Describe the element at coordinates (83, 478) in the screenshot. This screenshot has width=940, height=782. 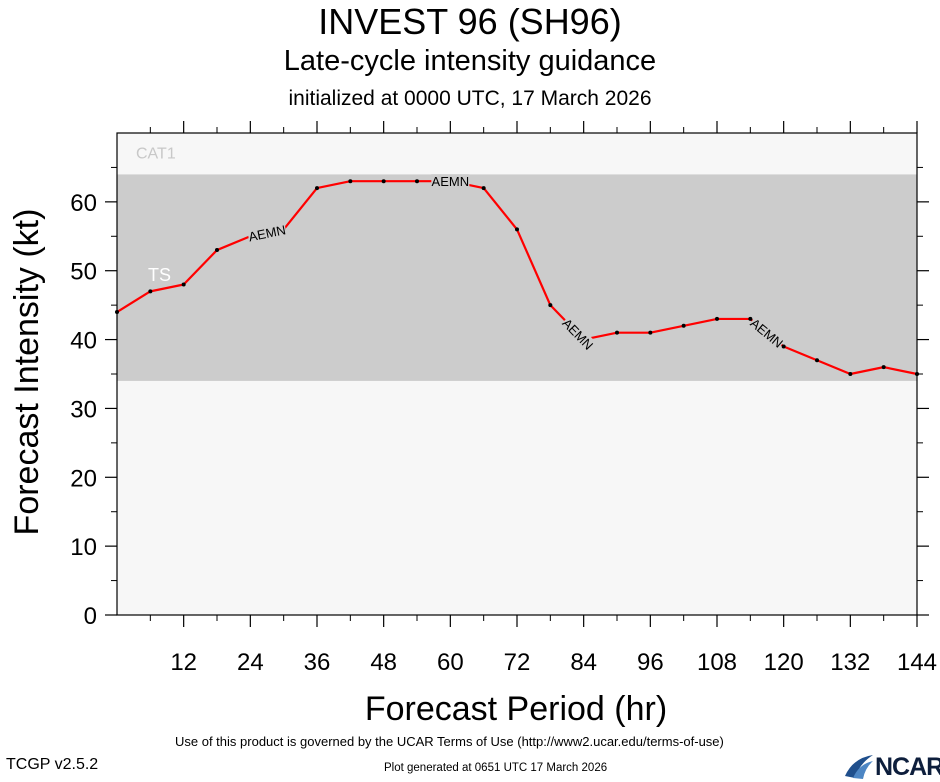
I see `y-tick-label: 20` at that location.